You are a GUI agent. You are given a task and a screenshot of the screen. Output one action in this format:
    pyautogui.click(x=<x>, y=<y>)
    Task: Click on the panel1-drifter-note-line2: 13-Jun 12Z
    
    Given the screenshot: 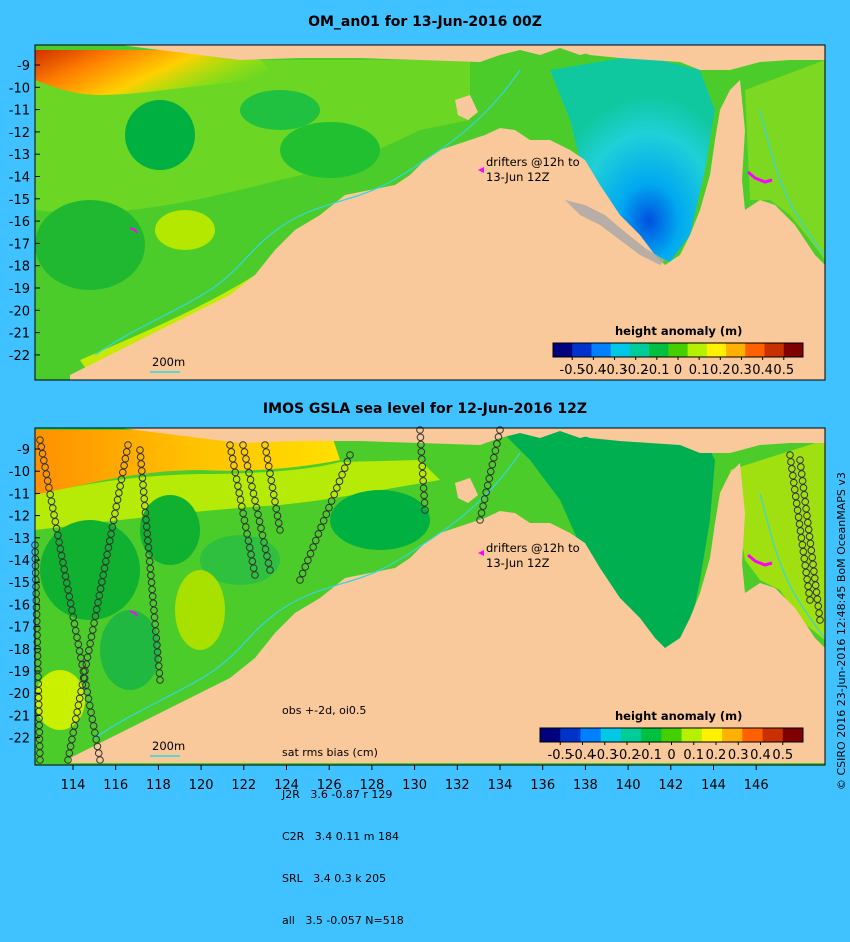 What is the action you would take?
    pyautogui.click(x=518, y=177)
    